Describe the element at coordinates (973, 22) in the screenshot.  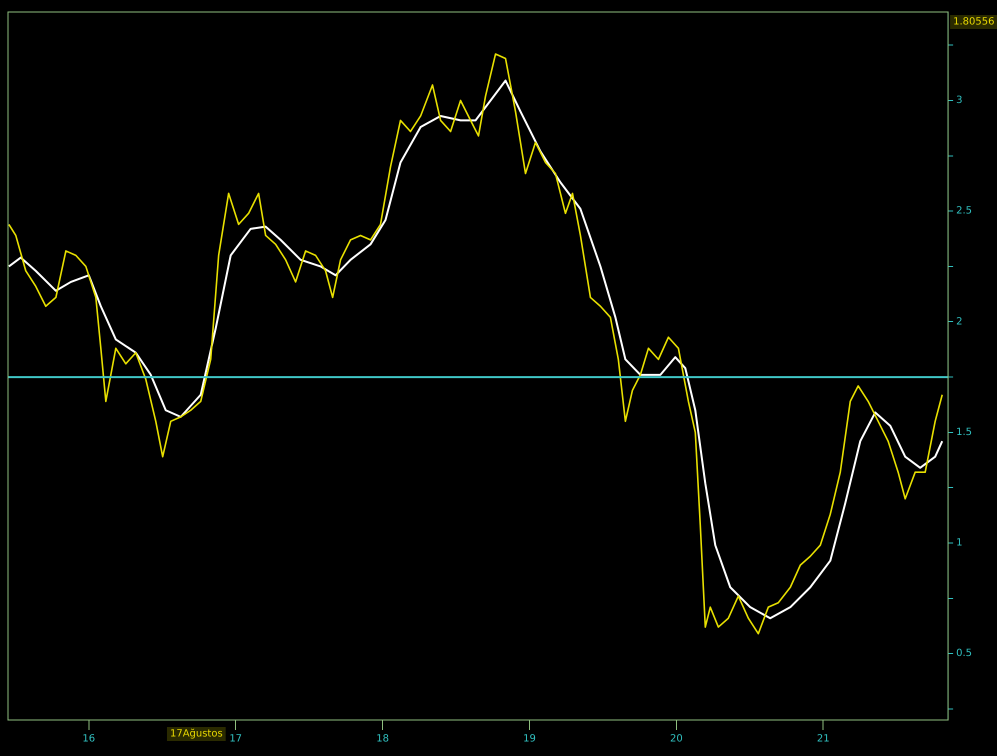
I see `text: 1.80556` at that location.